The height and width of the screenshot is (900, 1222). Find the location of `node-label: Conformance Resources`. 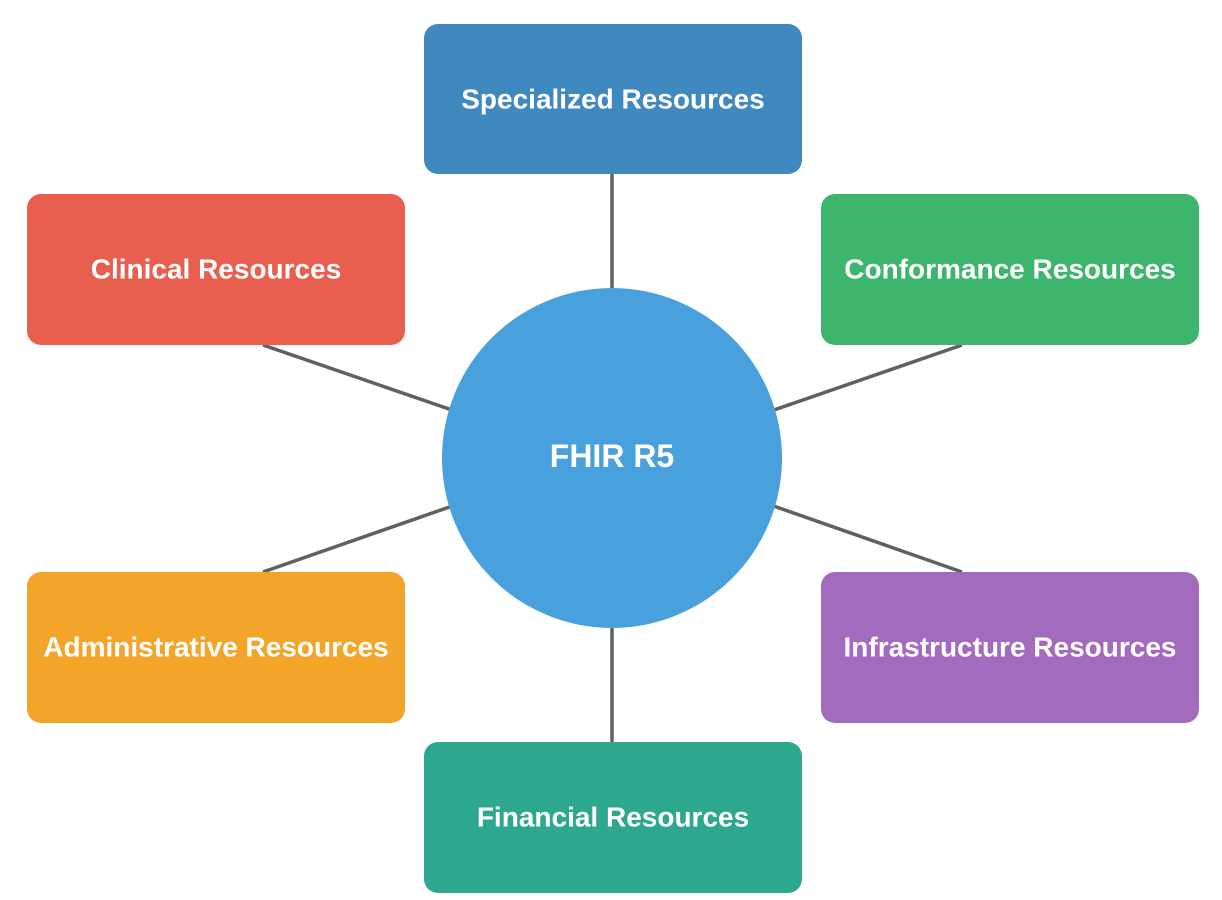

node-label: Conformance Resources is located at coordinates (1009, 269).